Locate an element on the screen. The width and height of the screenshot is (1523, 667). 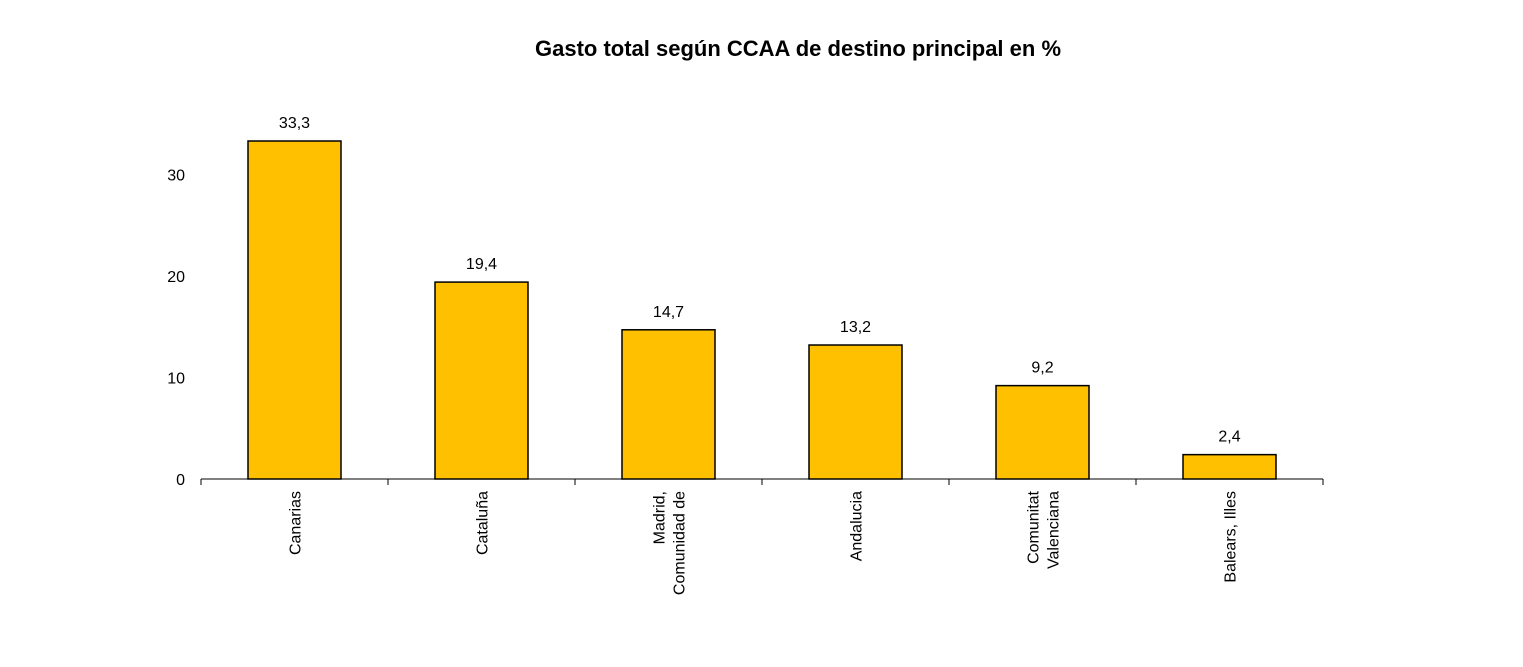
y-tick-label: 30 is located at coordinates (176, 176).